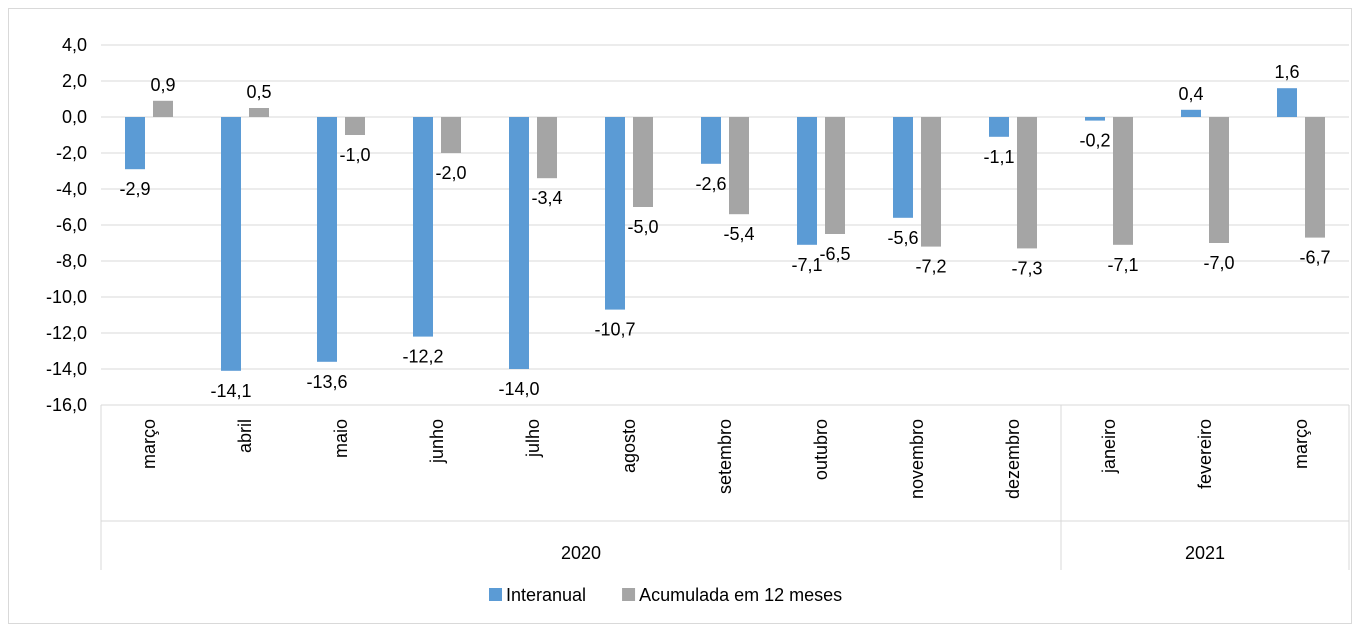 The height and width of the screenshot is (632, 1360). What do you see at coordinates (422, 357) in the screenshot?
I see `data-label: -12,2` at bounding box center [422, 357].